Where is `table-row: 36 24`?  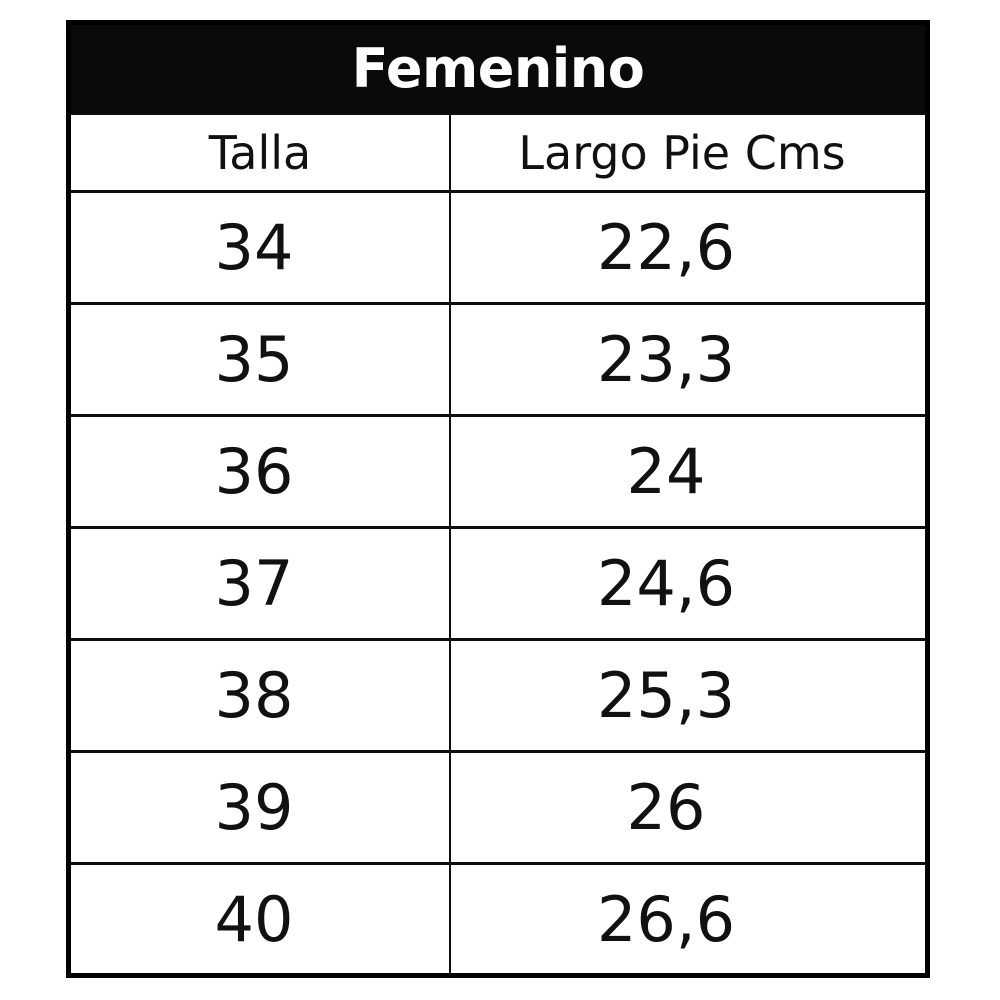
table-row: 36 24 is located at coordinates (498, 470).